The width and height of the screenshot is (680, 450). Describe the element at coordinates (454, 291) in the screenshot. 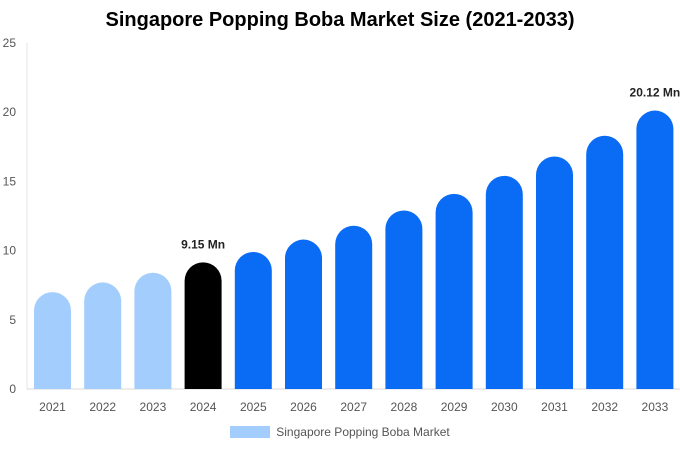

I see `bar-2029` at that location.